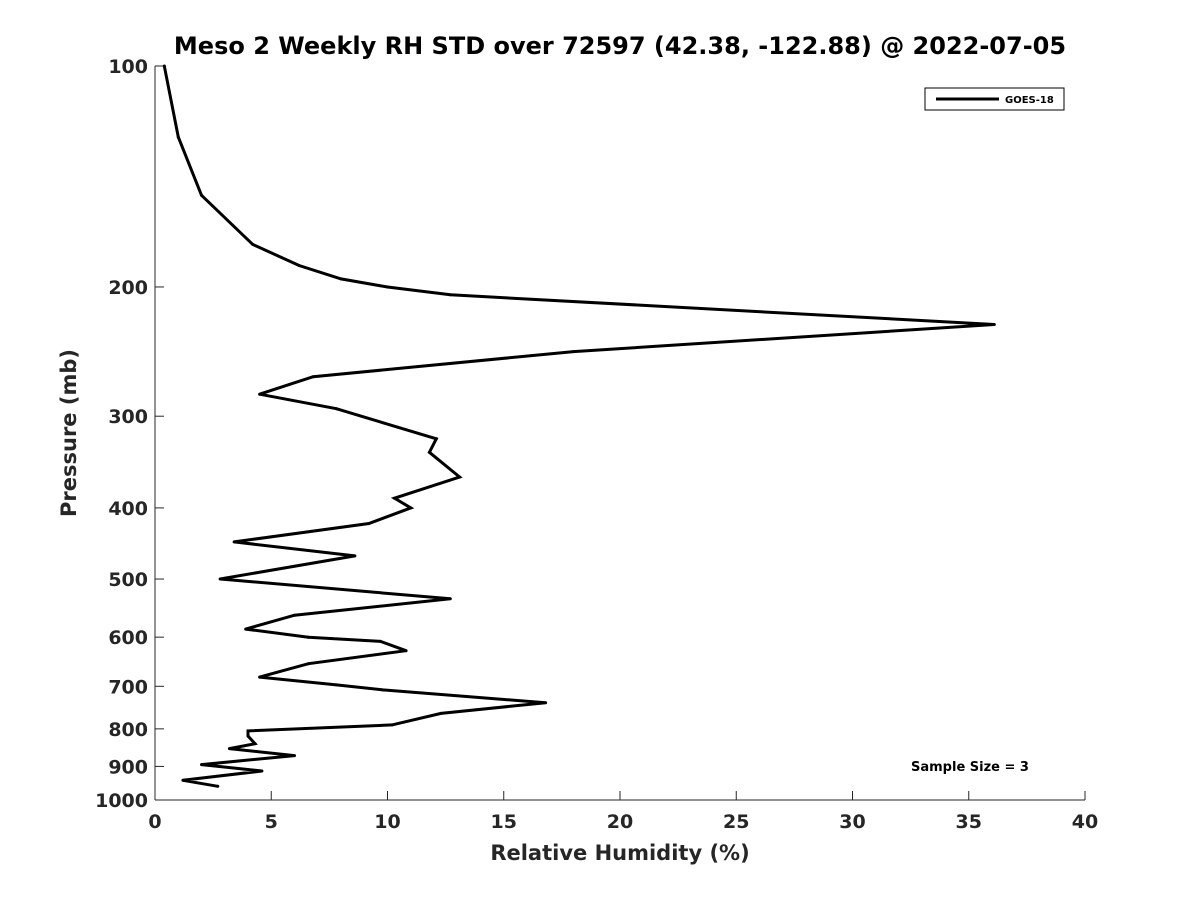 Image resolution: width=1200 pixels, height=900 pixels. I want to click on x-tick-label: 15, so click(504, 822).